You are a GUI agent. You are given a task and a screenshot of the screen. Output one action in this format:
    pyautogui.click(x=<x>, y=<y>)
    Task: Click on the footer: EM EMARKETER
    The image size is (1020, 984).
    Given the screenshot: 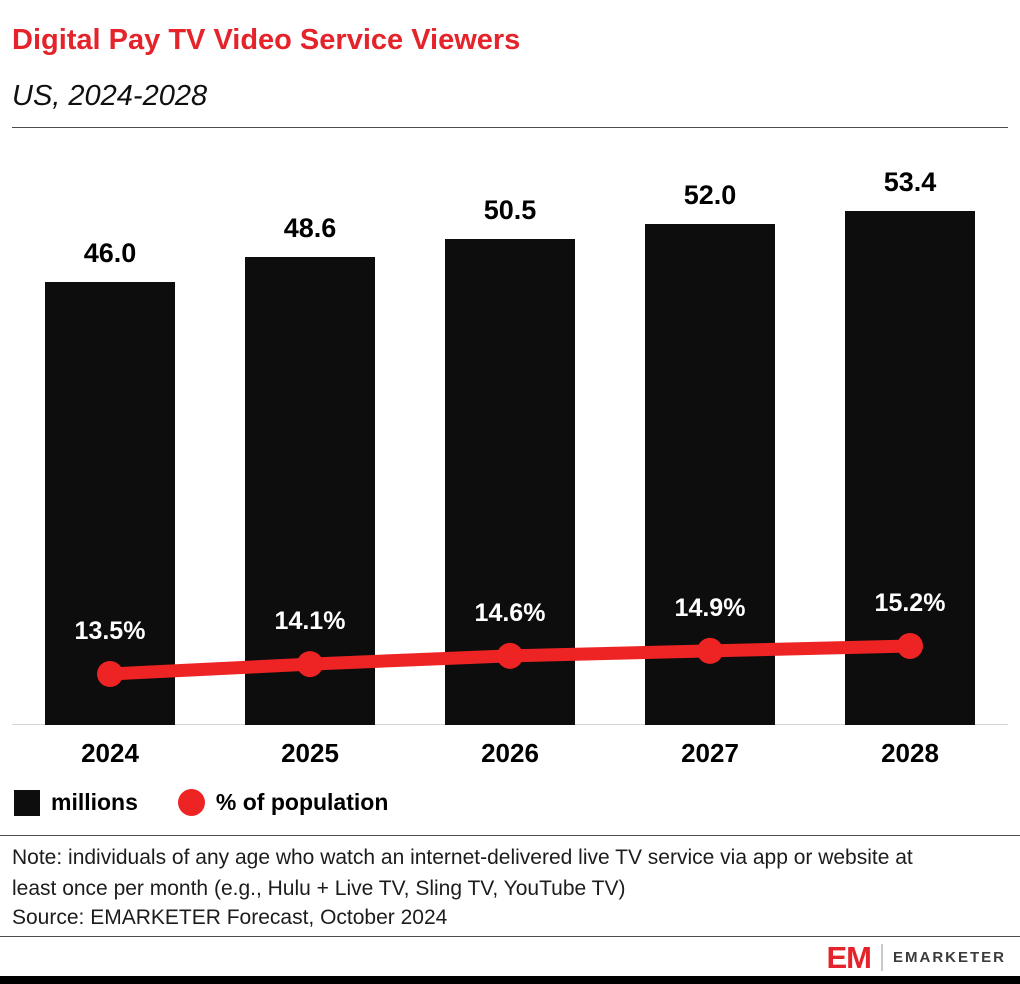 What is the action you would take?
    pyautogui.click(x=916, y=957)
    